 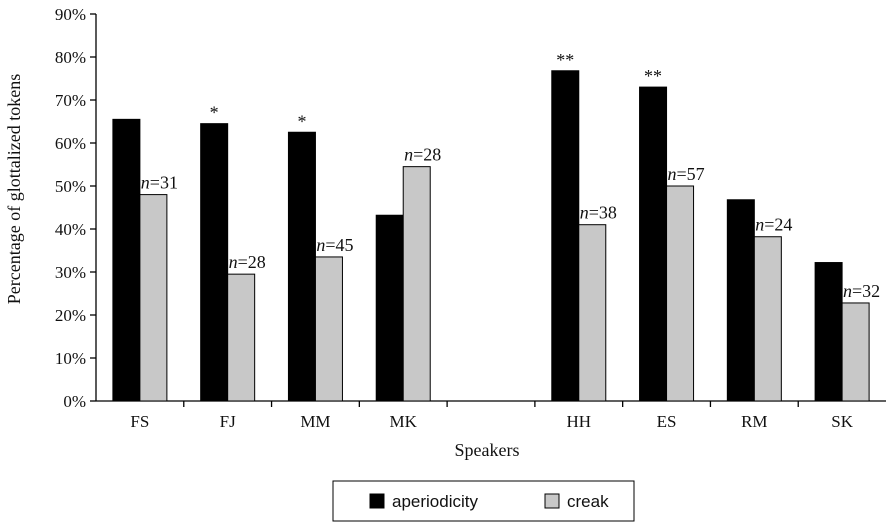 What do you see at coordinates (842, 421) in the screenshot?
I see `x-tick-label: SK` at bounding box center [842, 421].